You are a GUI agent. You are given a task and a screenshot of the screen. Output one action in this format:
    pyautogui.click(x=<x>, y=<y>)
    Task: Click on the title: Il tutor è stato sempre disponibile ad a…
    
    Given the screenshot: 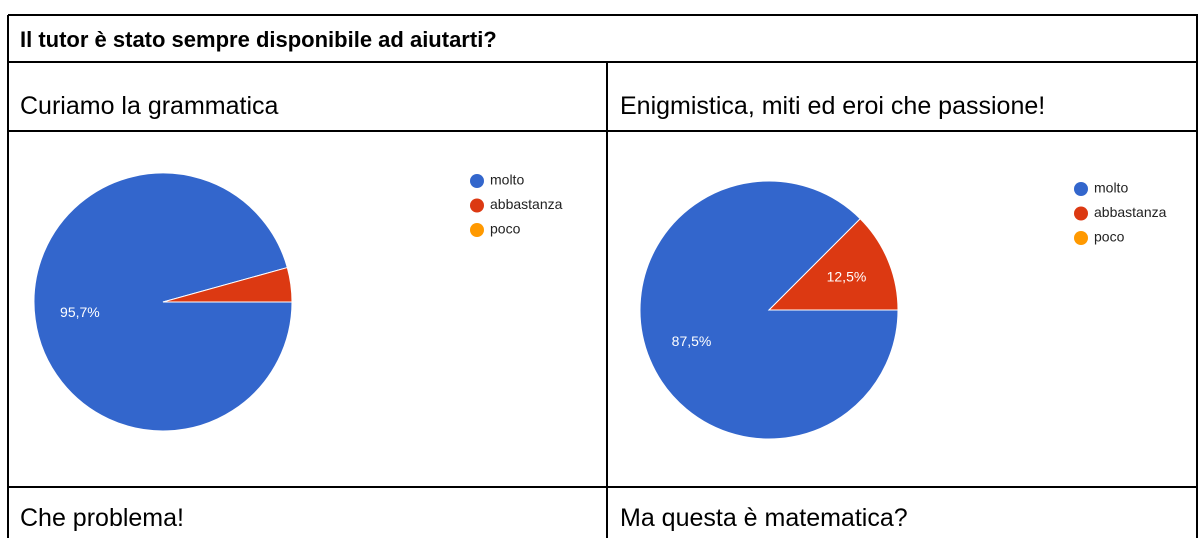 What is the action you would take?
    pyautogui.click(x=258, y=39)
    